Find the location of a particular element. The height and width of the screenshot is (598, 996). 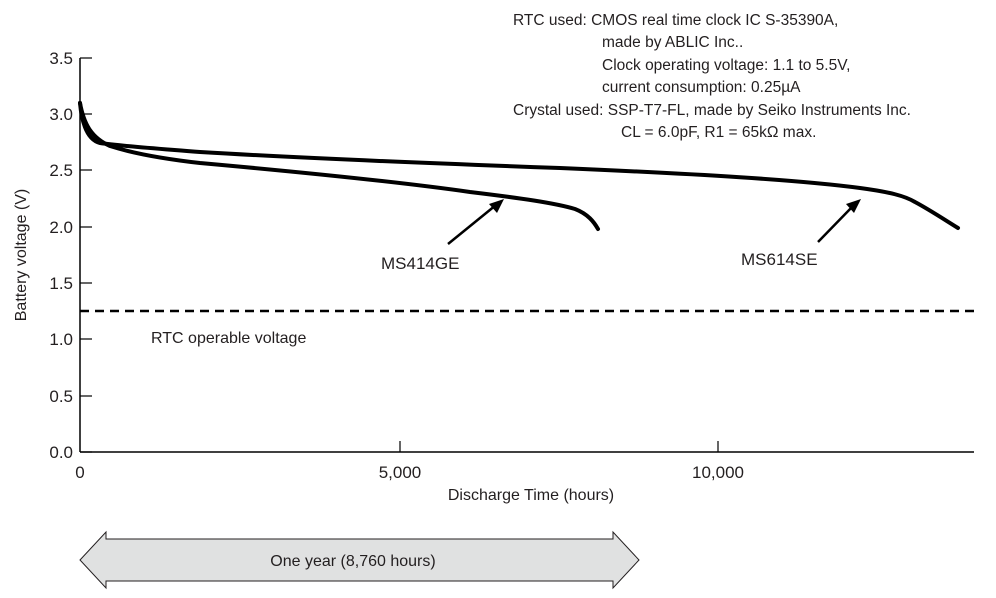

ms614se-label: MS614SE is located at coordinates (779, 259).